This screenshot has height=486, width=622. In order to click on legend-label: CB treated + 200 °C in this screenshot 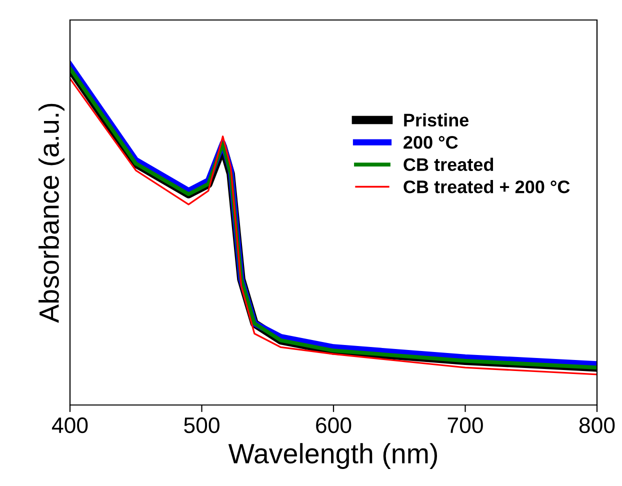, I will do `click(487, 187)`.